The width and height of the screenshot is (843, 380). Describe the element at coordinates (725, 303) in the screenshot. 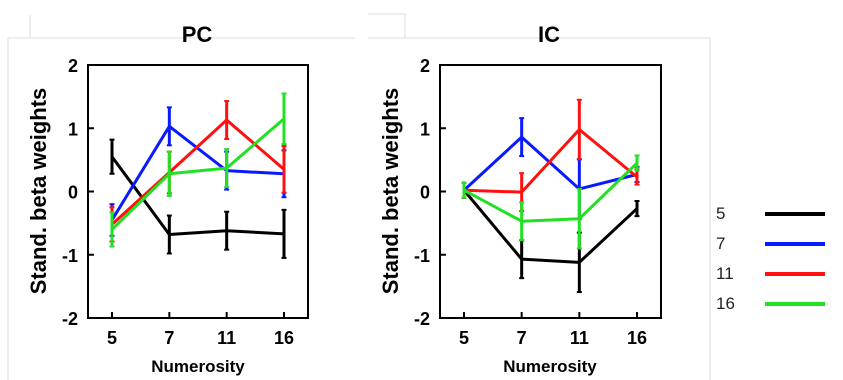

I see `legend-label: 16` at that location.